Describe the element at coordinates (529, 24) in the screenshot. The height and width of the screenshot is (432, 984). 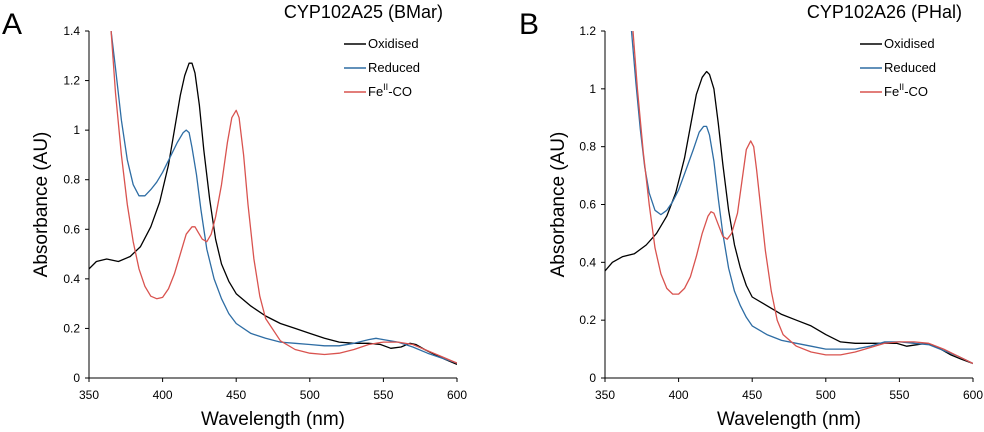
I see `panel-letter: B` at that location.